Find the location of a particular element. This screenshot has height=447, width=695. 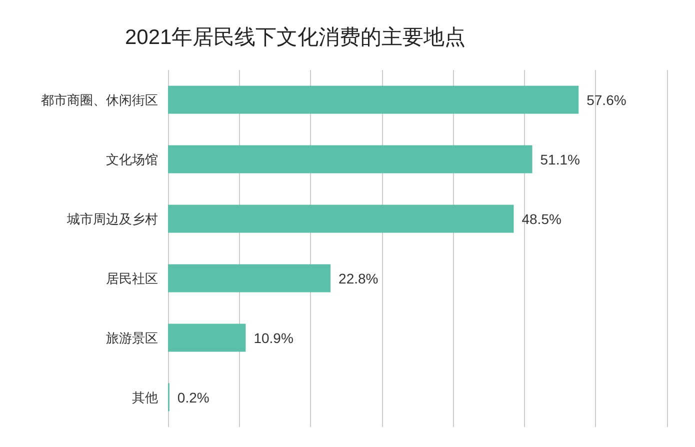

data-label: 57.6% is located at coordinates (606, 100).